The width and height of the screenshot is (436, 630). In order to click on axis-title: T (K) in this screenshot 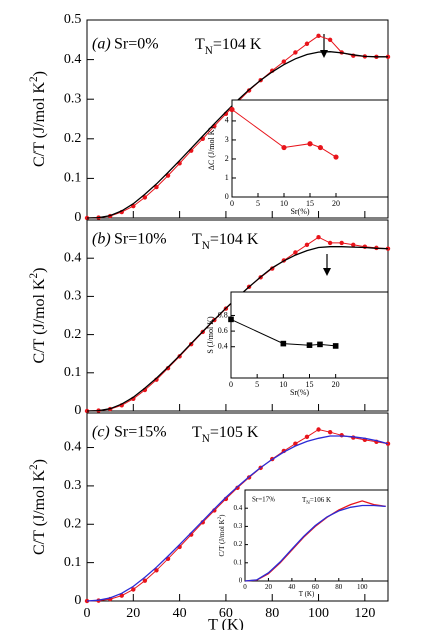, I will do `click(307, 594)`.